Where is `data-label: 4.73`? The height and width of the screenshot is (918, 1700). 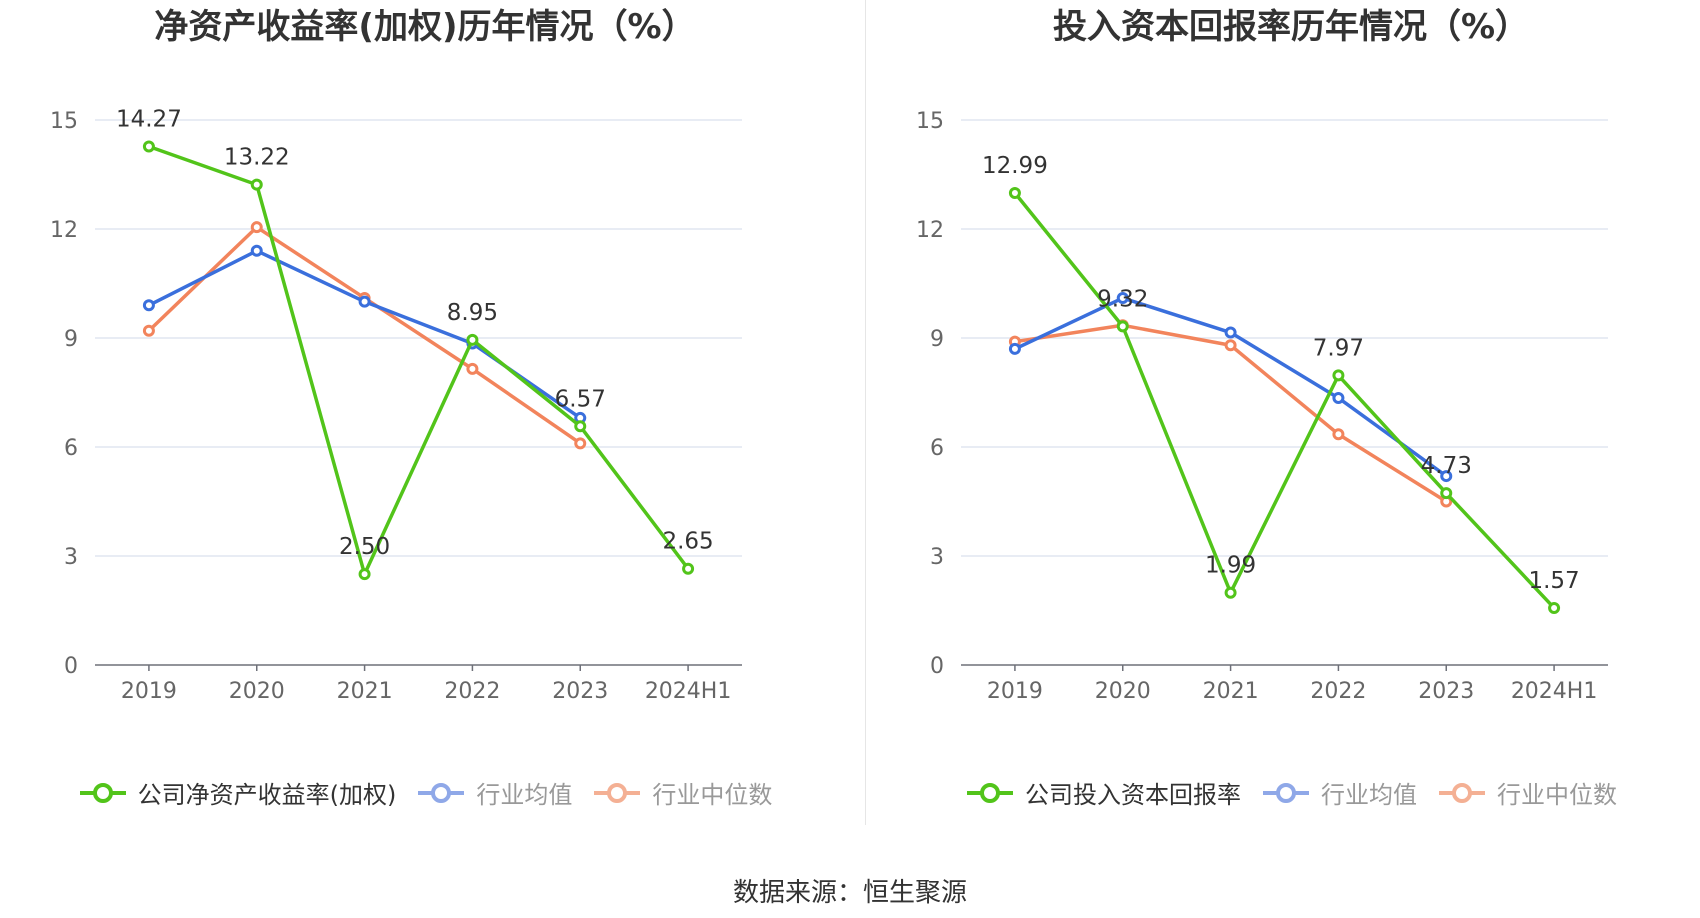
data-label: 4.73 is located at coordinates (1446, 466).